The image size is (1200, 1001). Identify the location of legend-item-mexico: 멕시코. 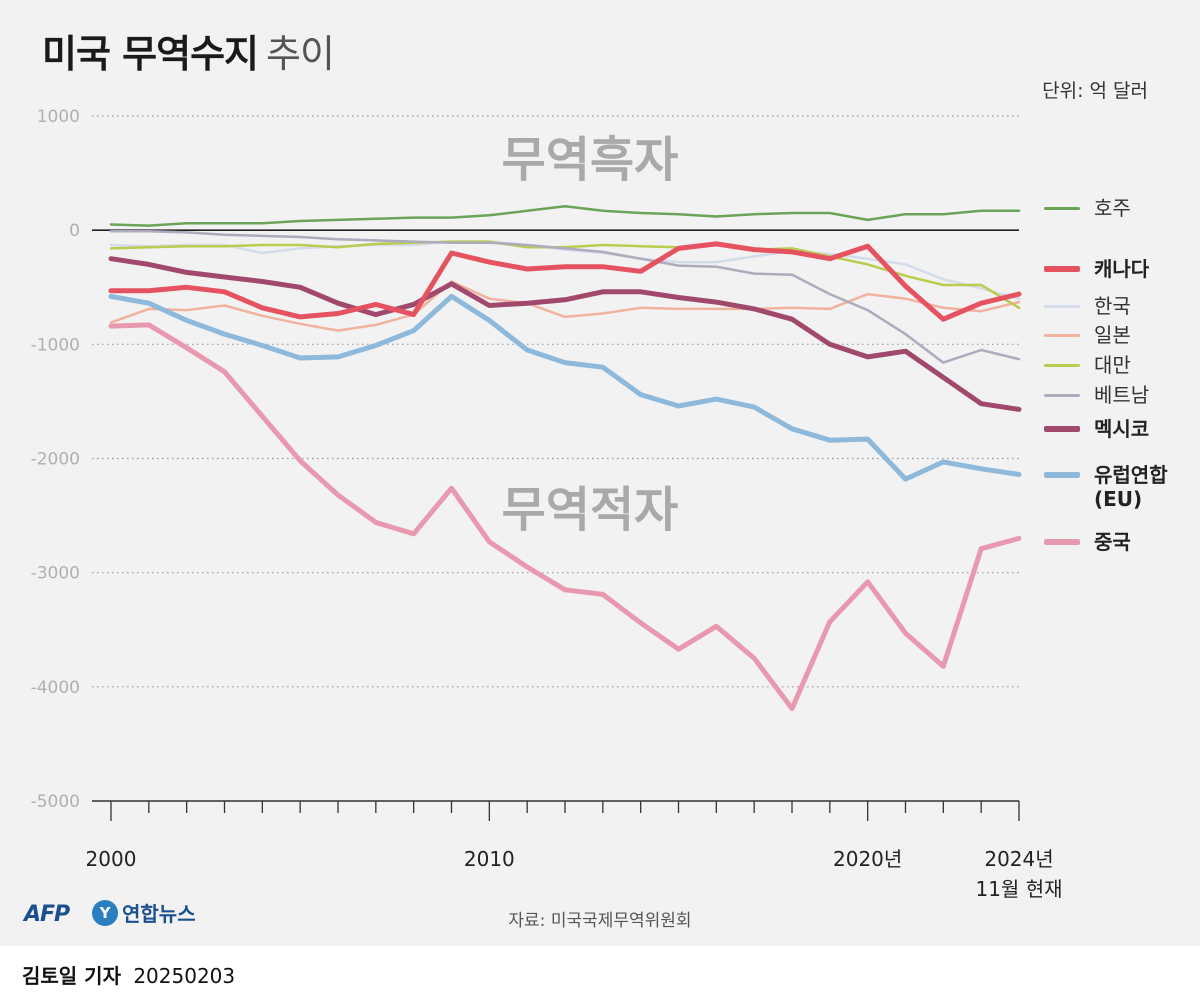
(1096, 429).